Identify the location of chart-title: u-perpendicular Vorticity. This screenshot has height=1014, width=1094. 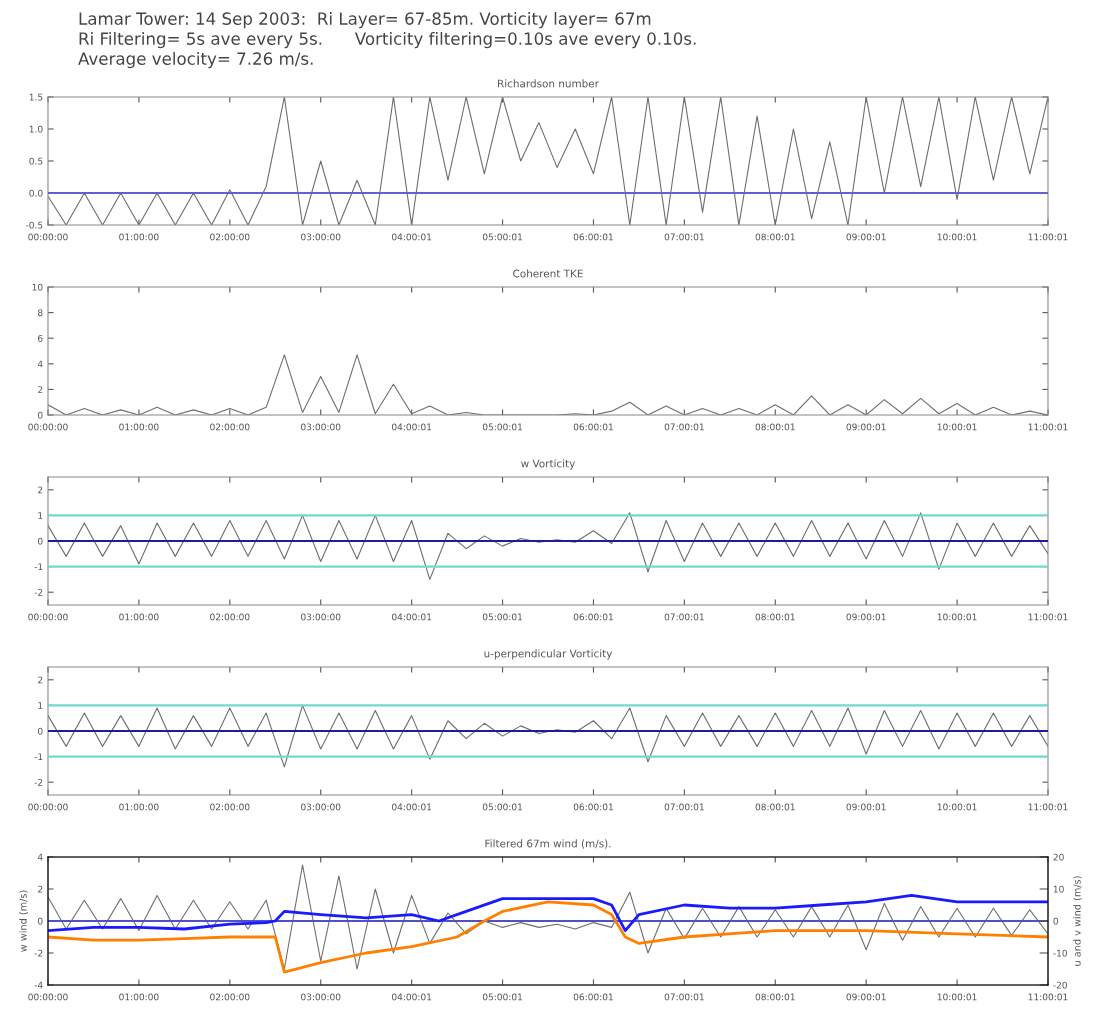
(548, 654).